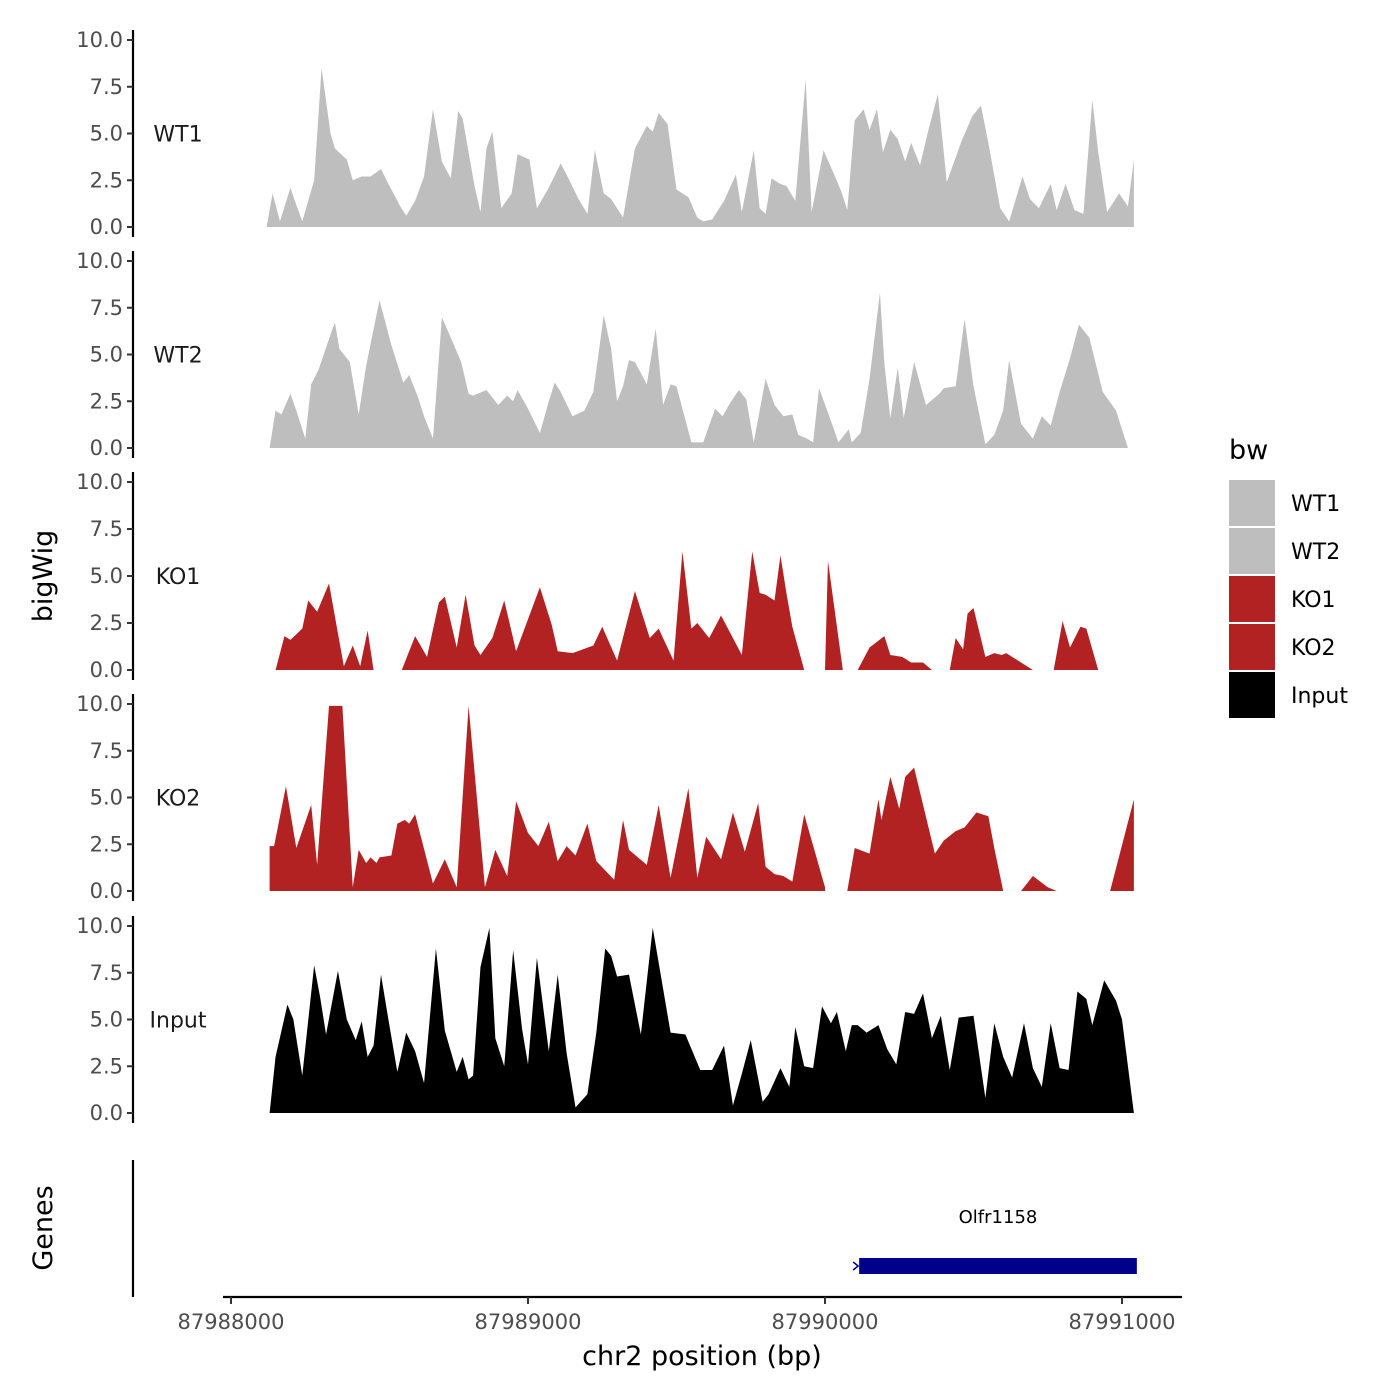 The height and width of the screenshot is (1400, 1400). Describe the element at coordinates (700, 147) in the screenshot. I see `area-wt1` at that location.